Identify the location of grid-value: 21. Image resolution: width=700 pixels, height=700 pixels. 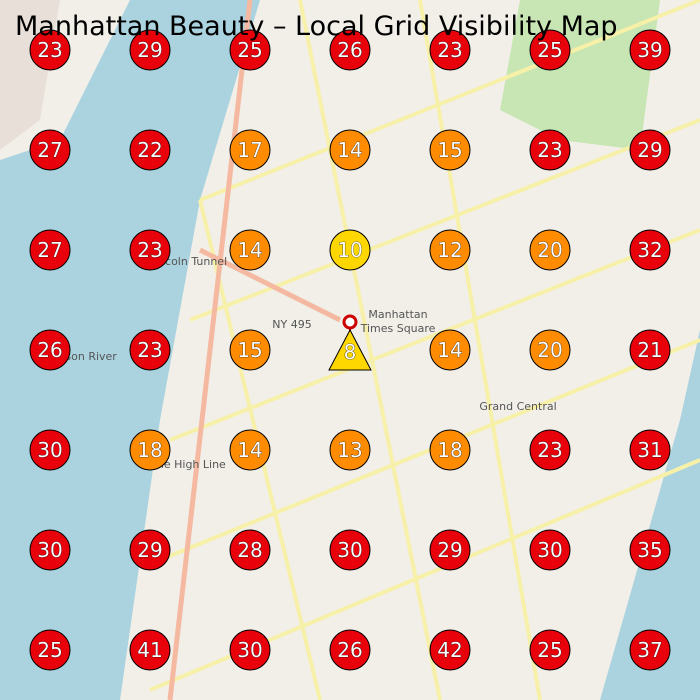
(649, 350).